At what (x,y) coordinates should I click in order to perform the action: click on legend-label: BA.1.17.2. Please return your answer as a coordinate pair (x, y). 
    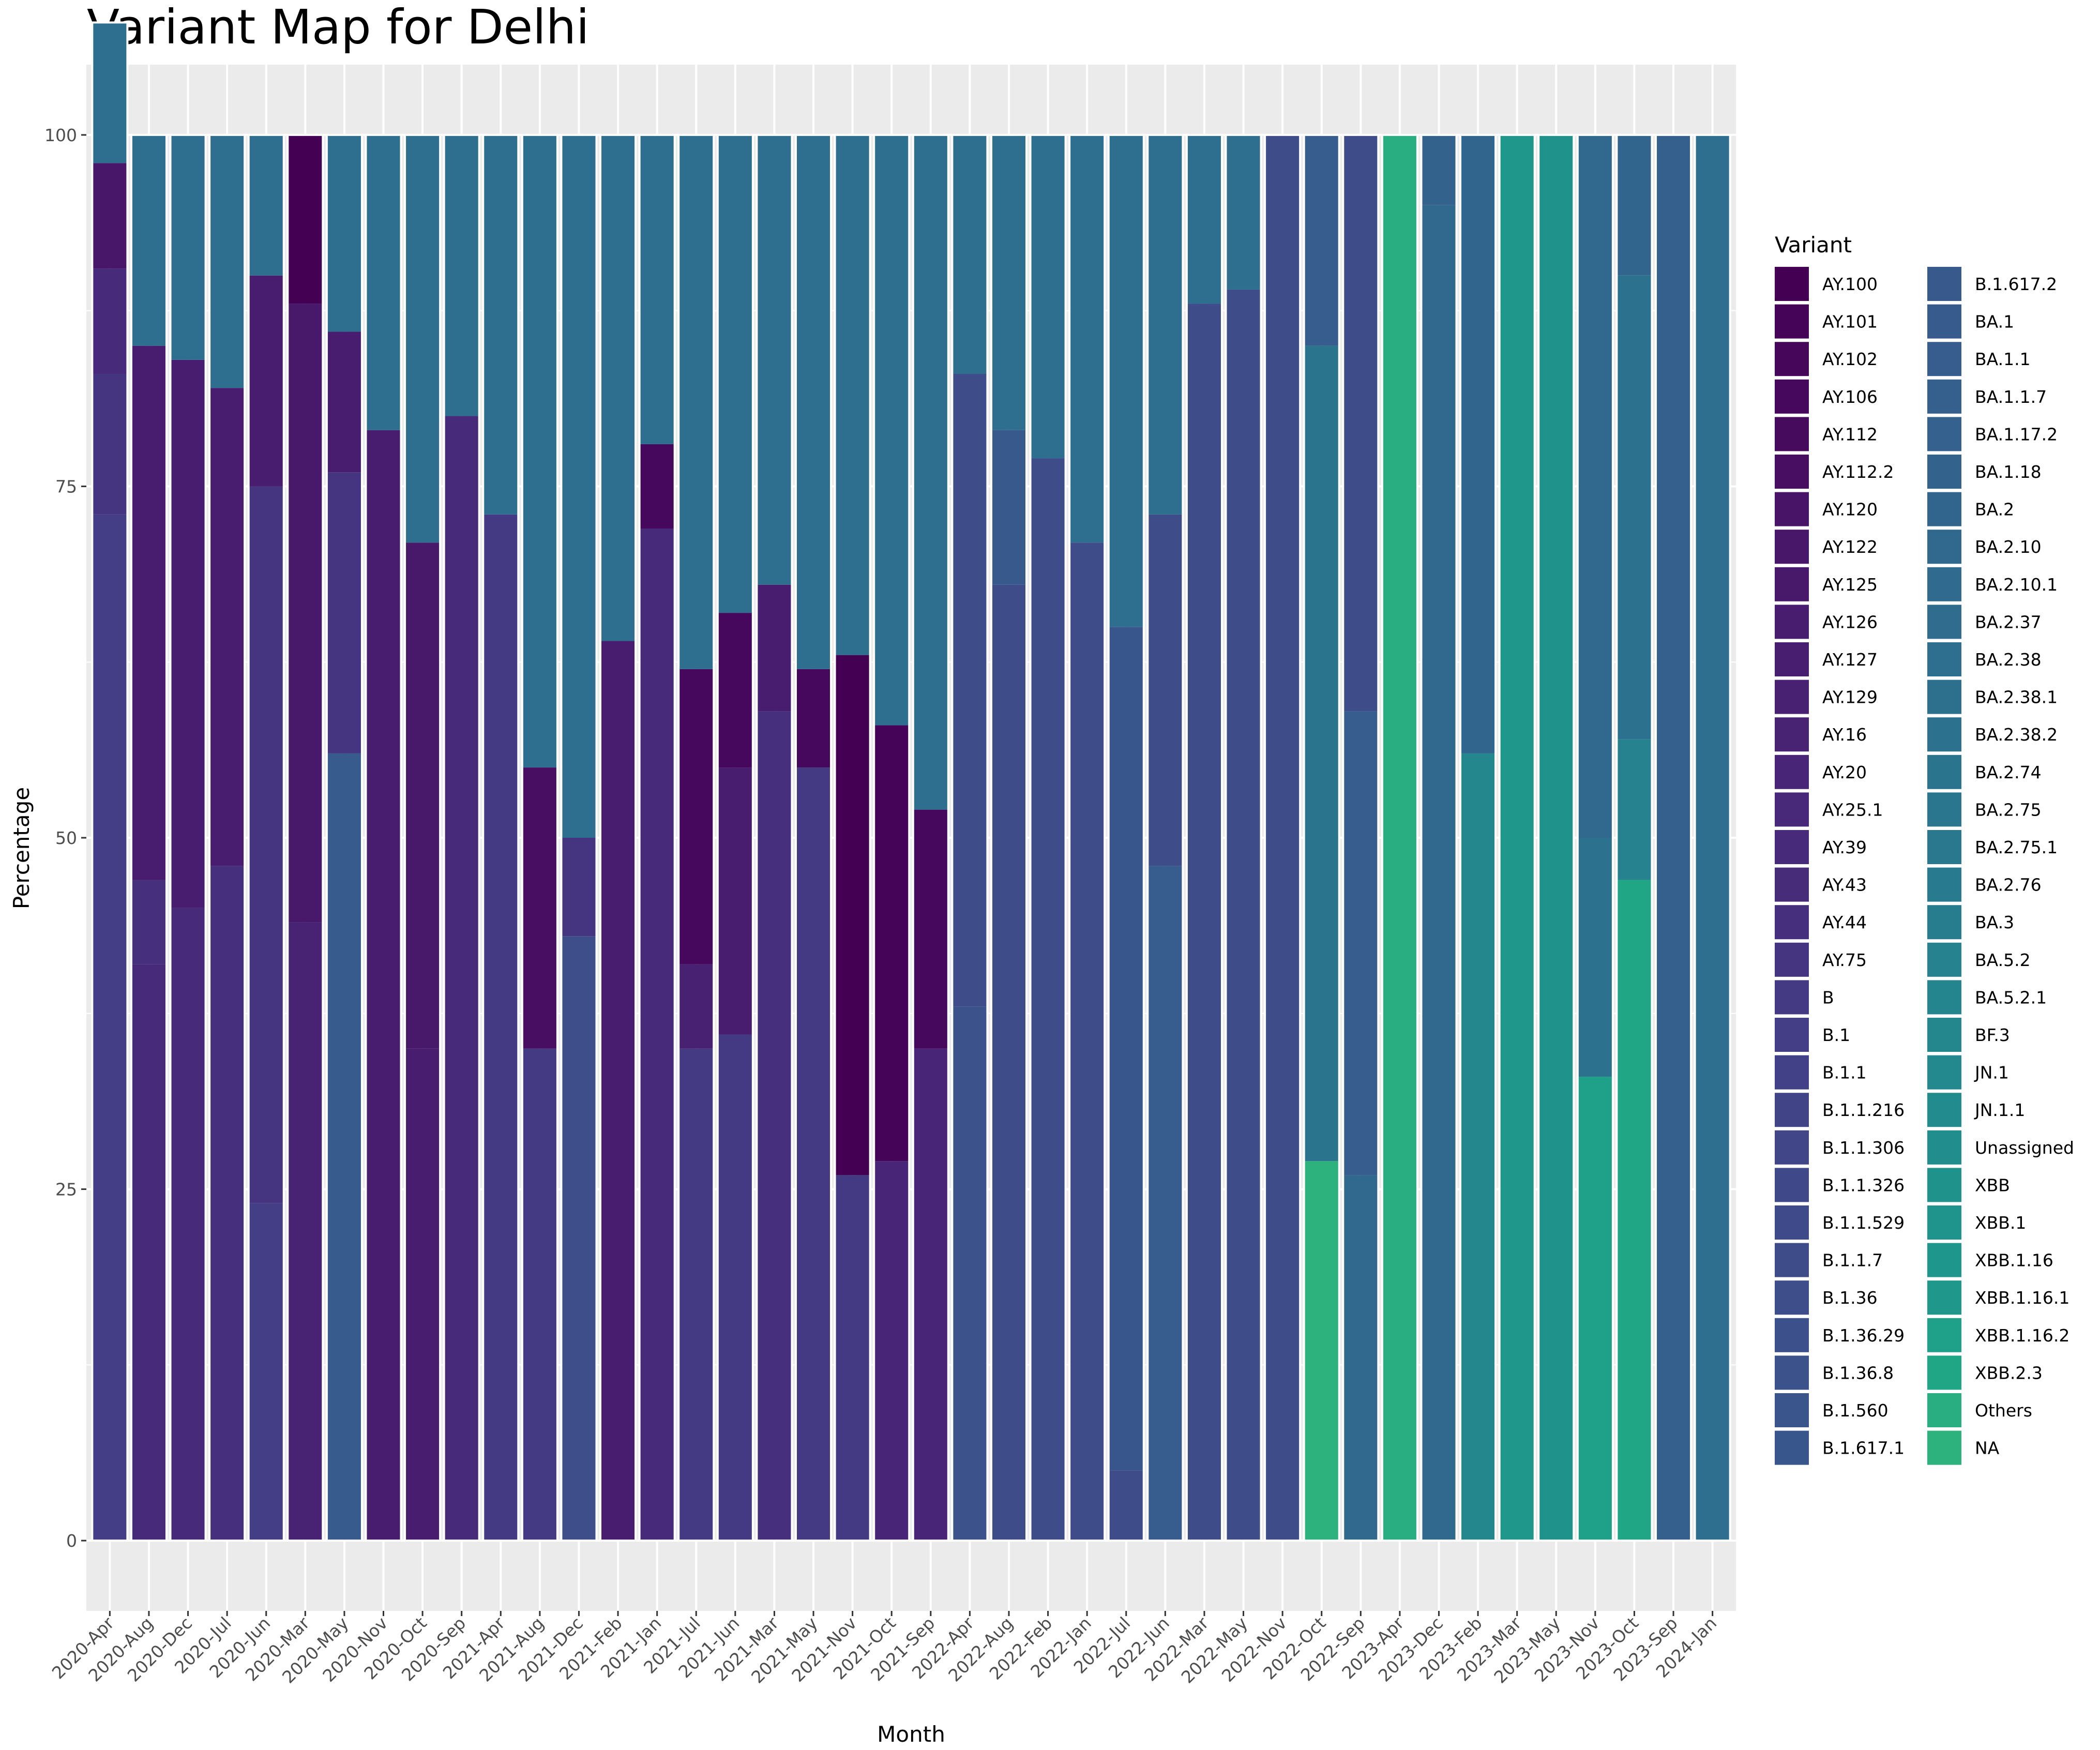
    Looking at the image, I should click on (2017, 434).